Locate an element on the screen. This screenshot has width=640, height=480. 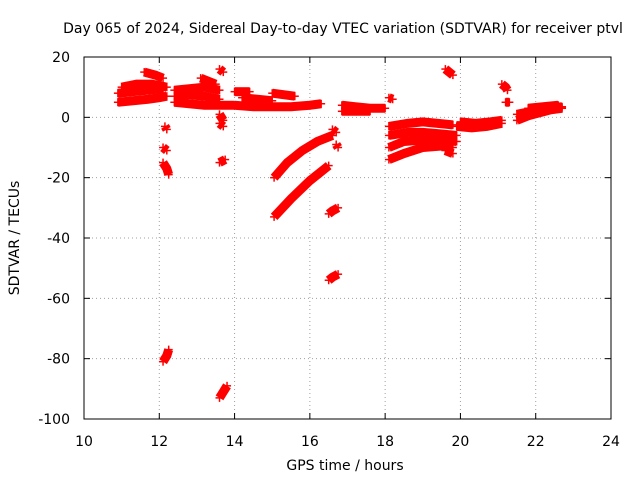
y-tick-label: 20 is located at coordinates (61, 58).